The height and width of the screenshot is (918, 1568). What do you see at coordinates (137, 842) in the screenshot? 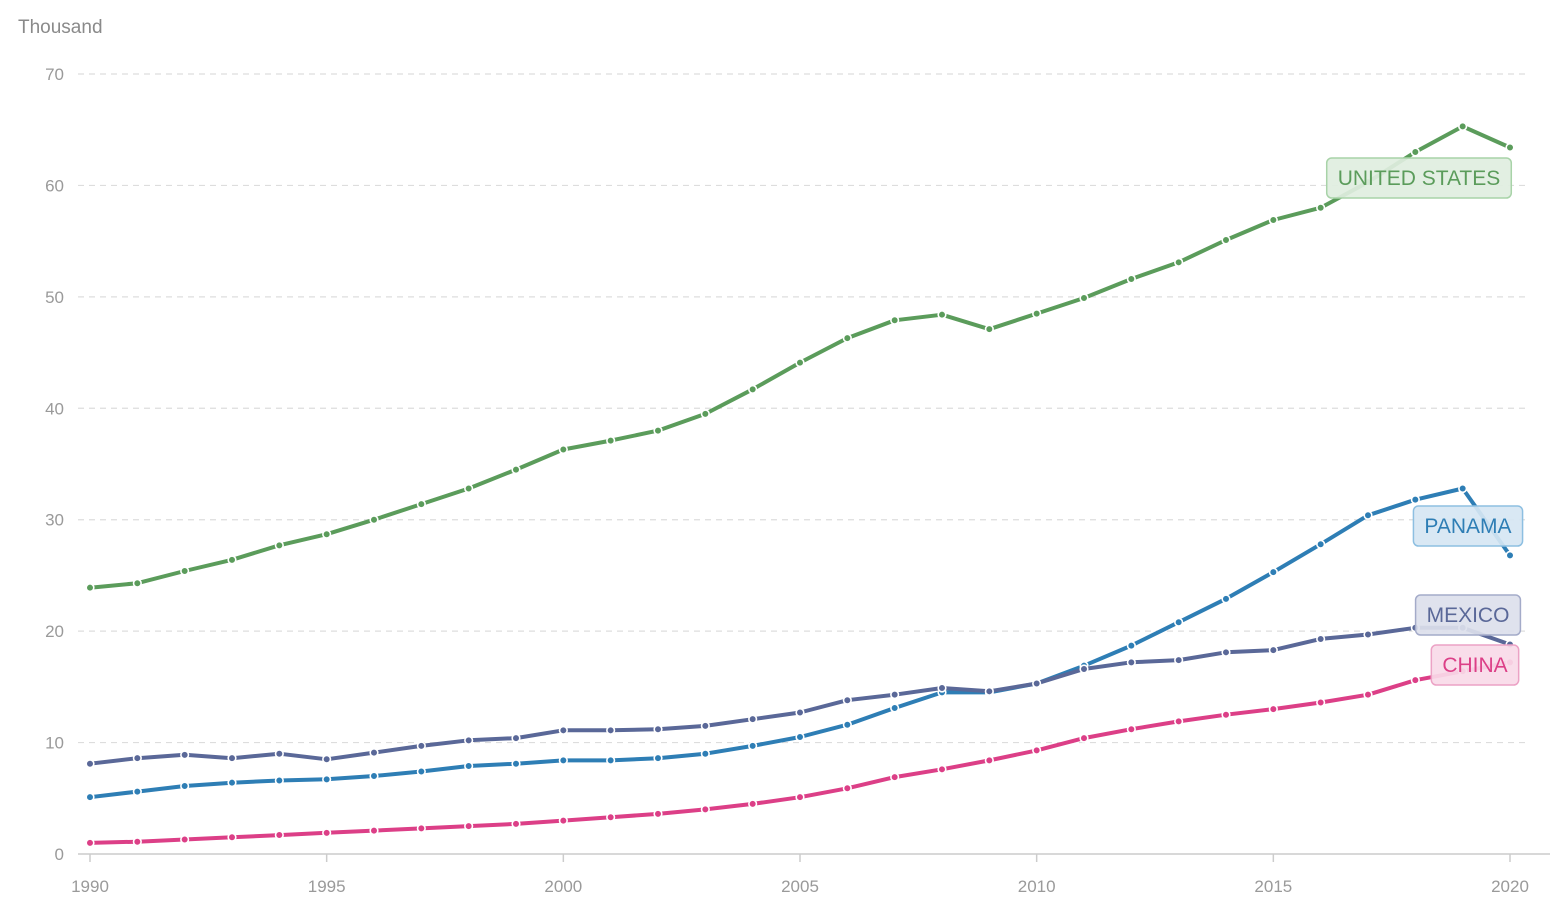
I see `data-point-china-1991` at bounding box center [137, 842].